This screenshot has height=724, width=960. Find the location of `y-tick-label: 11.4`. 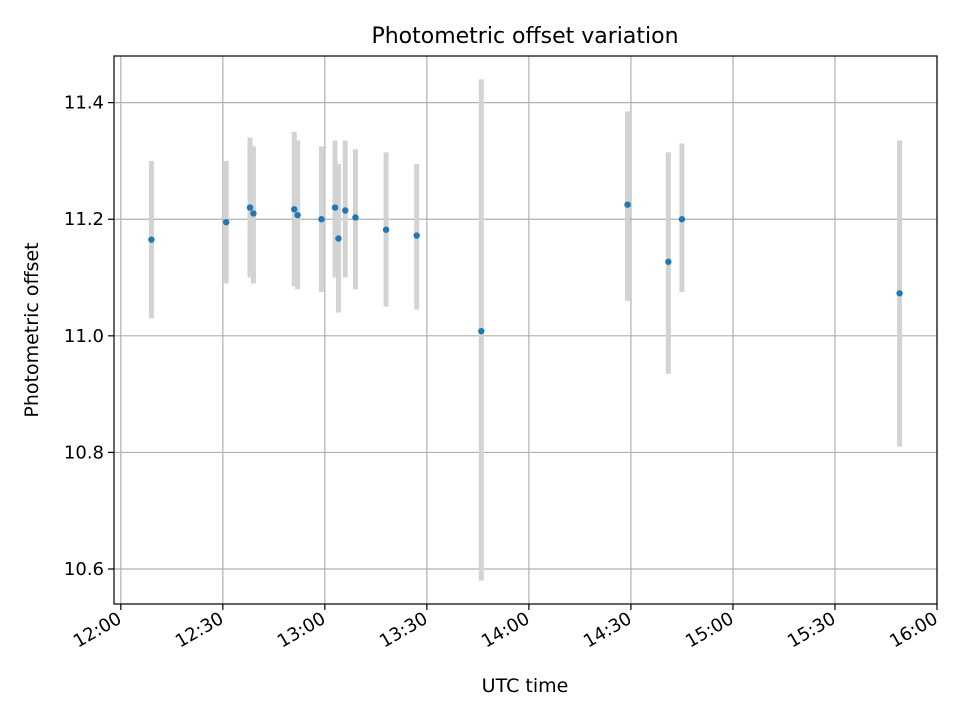

y-tick-label: 11.4 is located at coordinates (84, 103).